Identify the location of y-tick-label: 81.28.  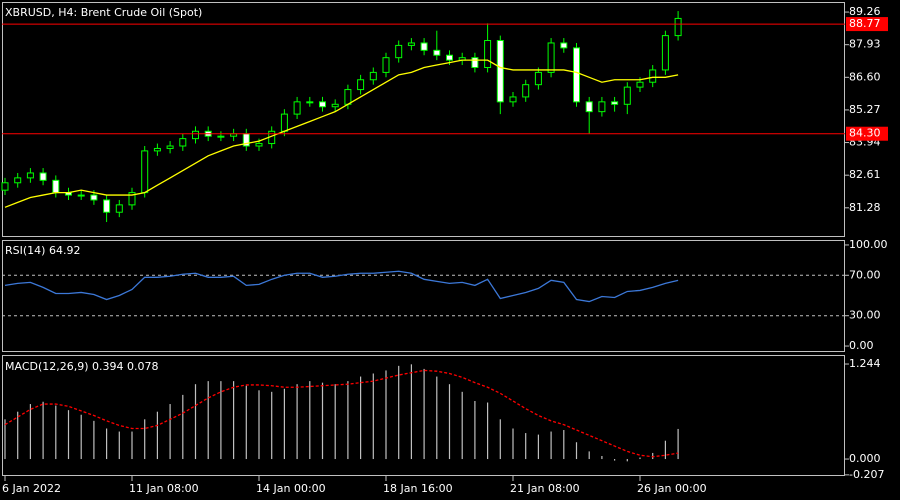
(865, 207).